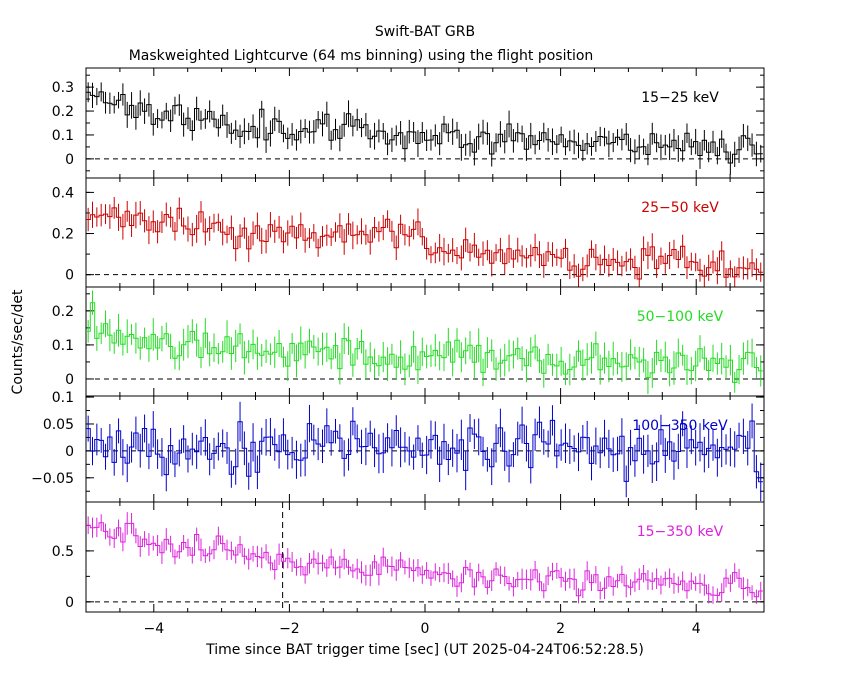 The height and width of the screenshot is (680, 850). Describe the element at coordinates (680, 98) in the screenshot. I see `band-label: 15−25 keV` at that location.